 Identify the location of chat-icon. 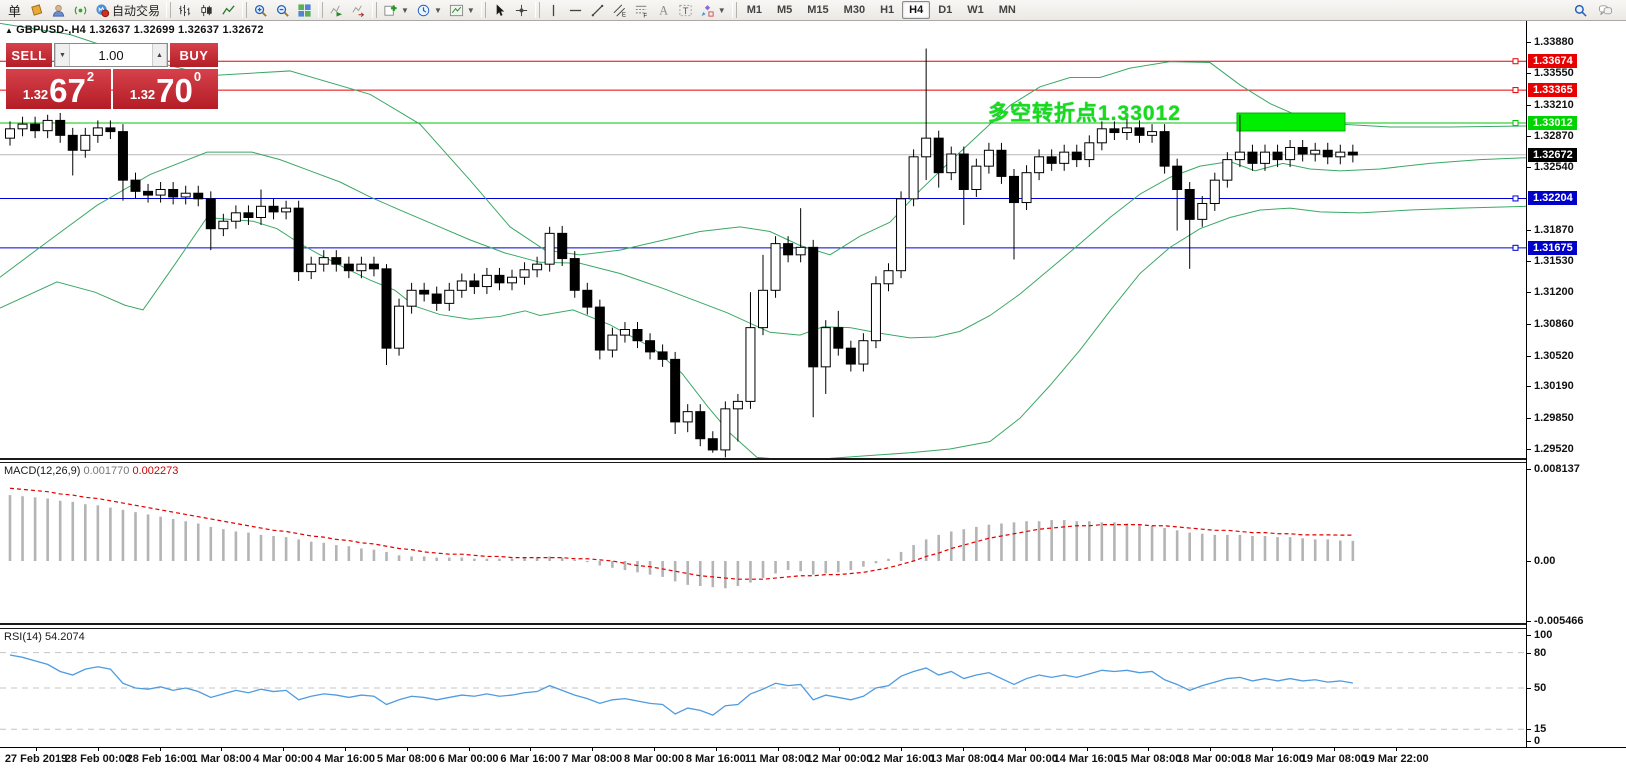
(1605, 10).